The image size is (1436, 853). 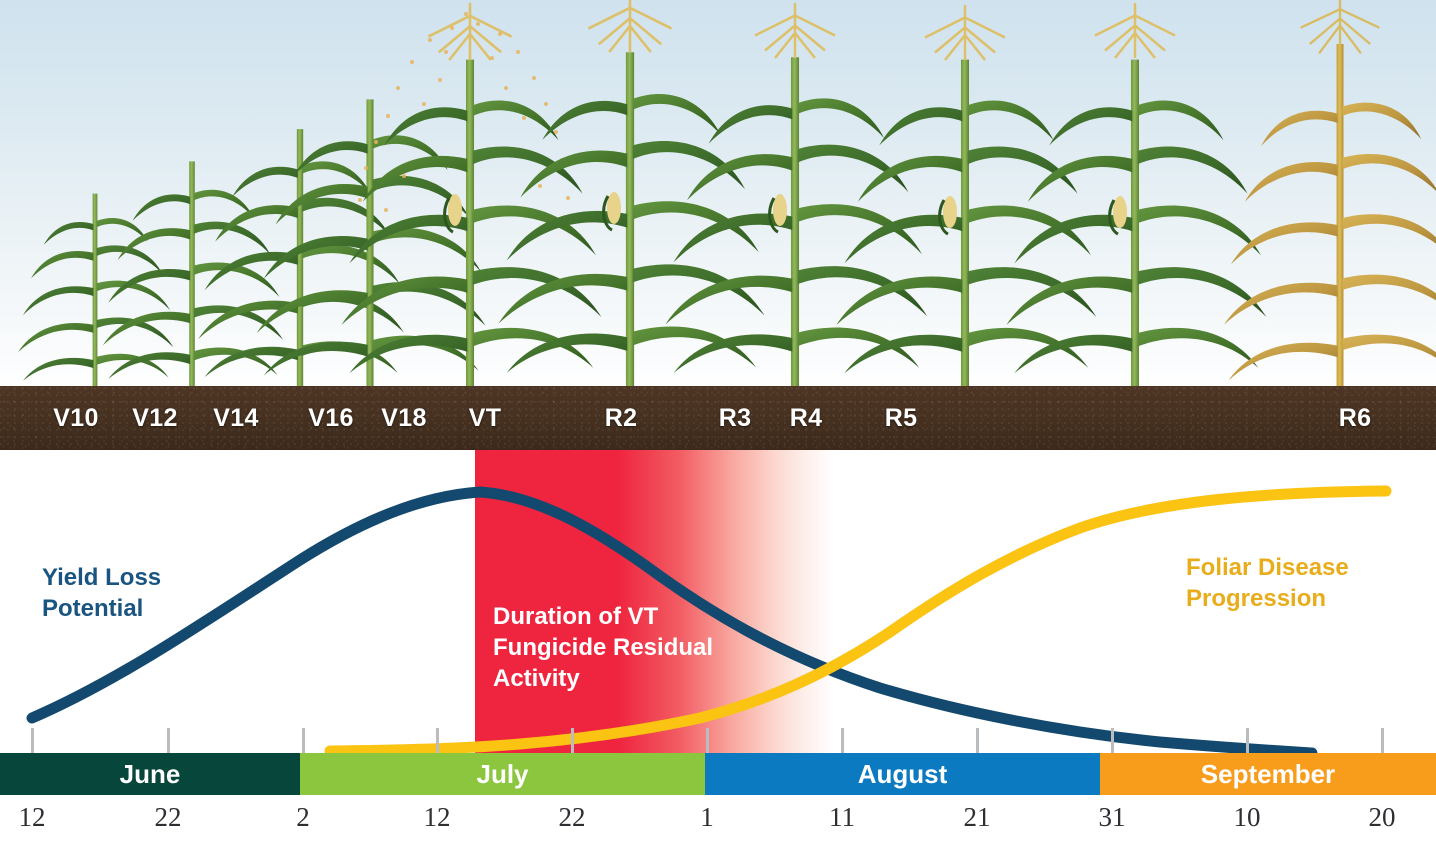 I want to click on month-bar: June July August September, so click(x=718, y=774).